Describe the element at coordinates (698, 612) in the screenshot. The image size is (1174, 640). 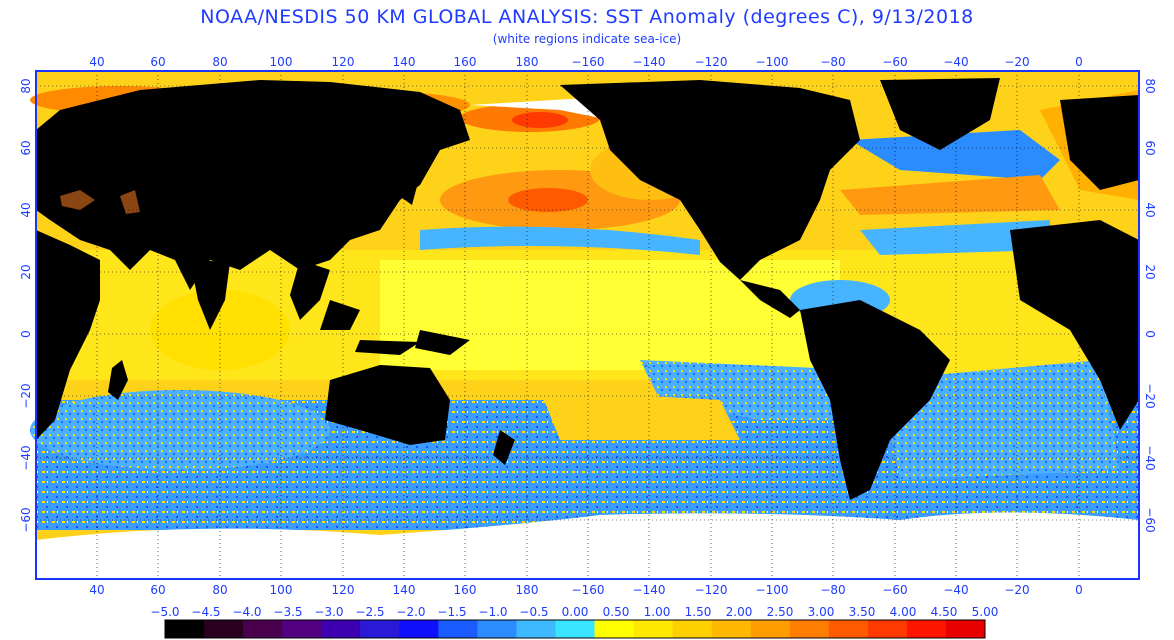
I see `colorbar-label: 1.50` at that location.